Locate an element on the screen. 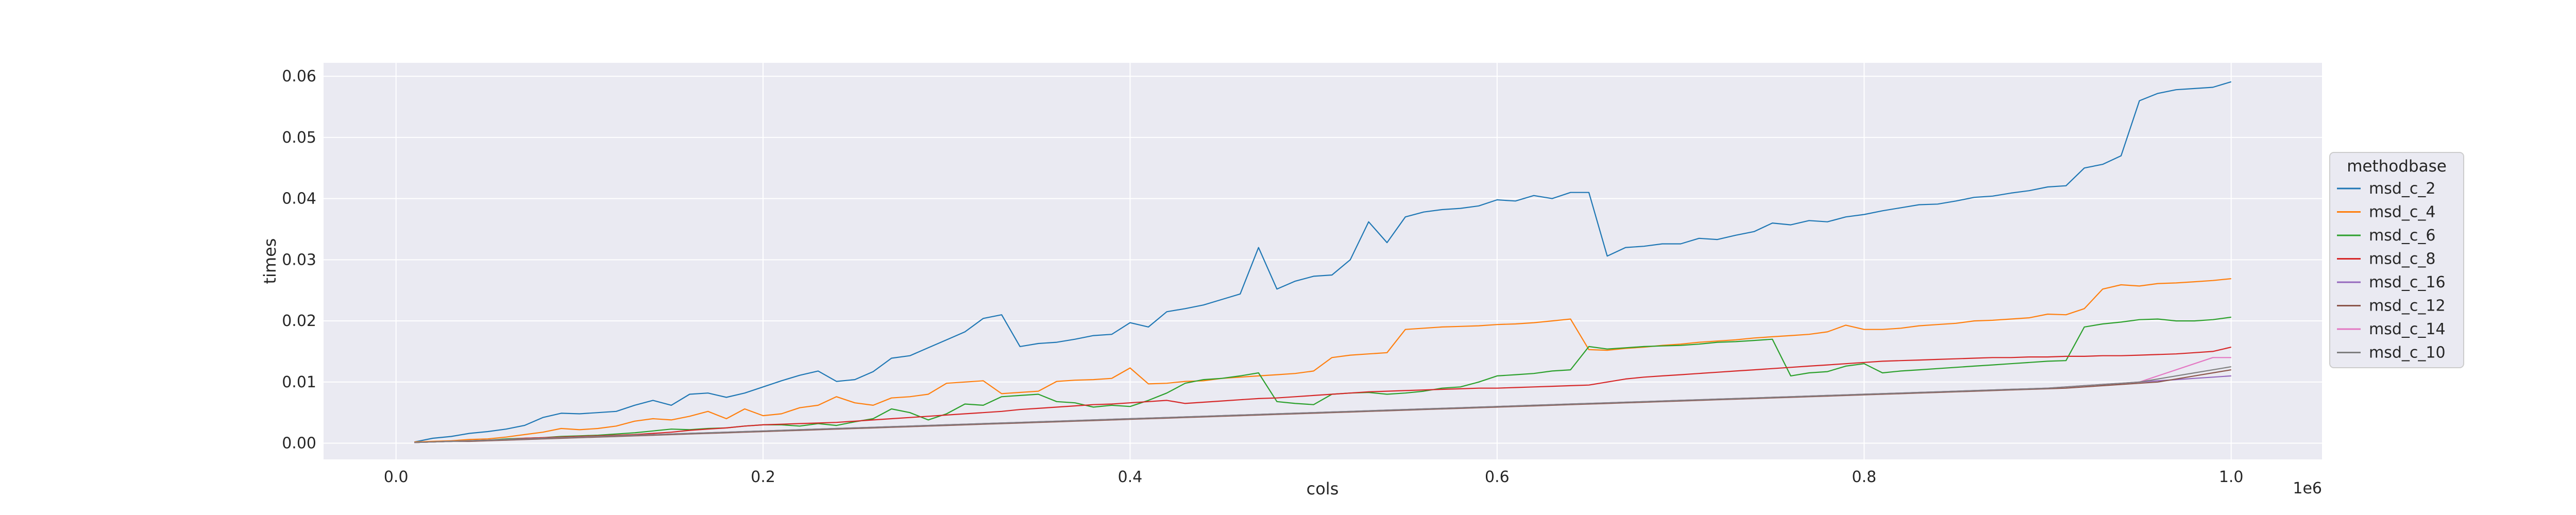 The image size is (2576, 515). legend-label: msd_c_16 is located at coordinates (2407, 282).